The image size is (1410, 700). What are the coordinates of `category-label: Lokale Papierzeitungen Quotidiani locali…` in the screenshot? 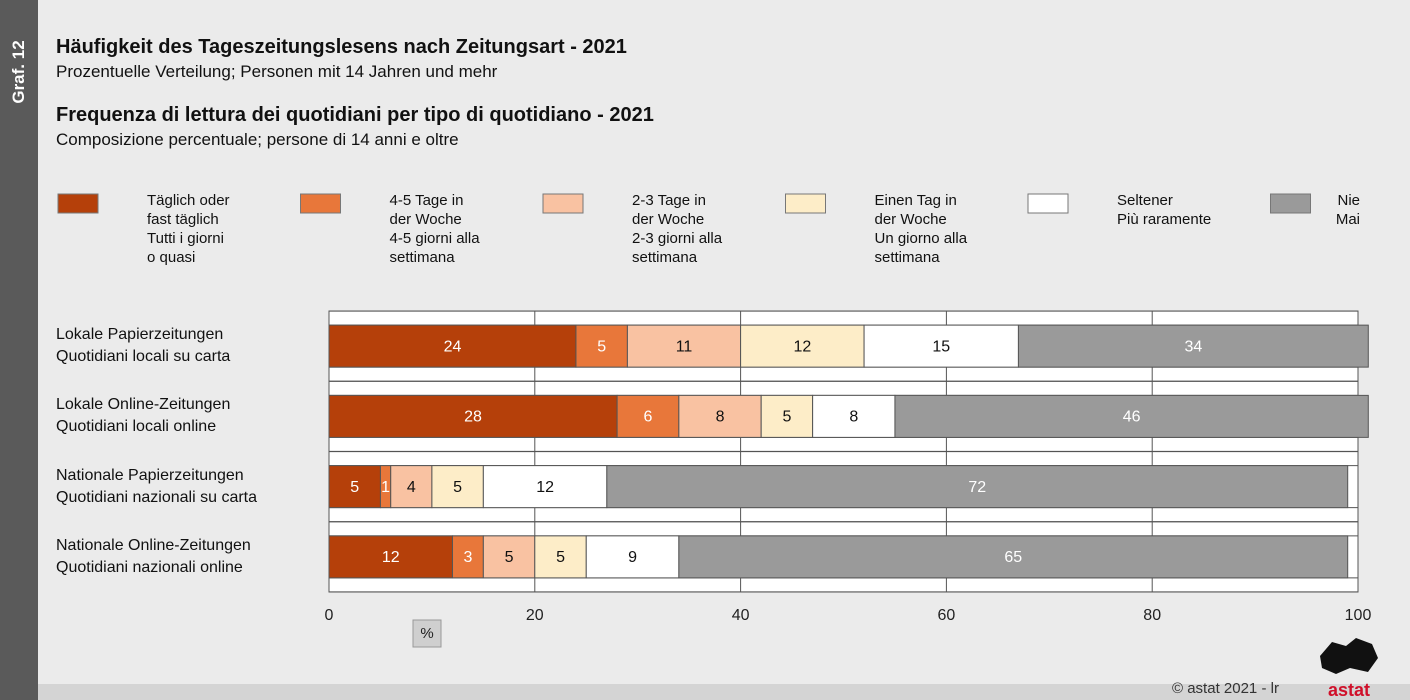 It's located at (143, 346).